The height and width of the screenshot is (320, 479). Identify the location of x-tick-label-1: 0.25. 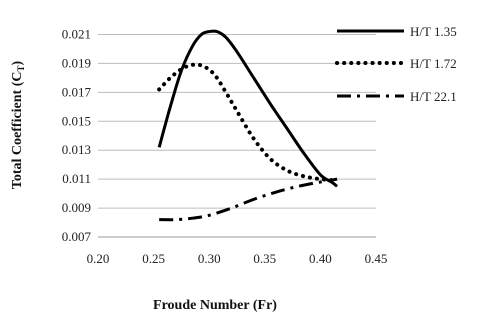
(153, 258).